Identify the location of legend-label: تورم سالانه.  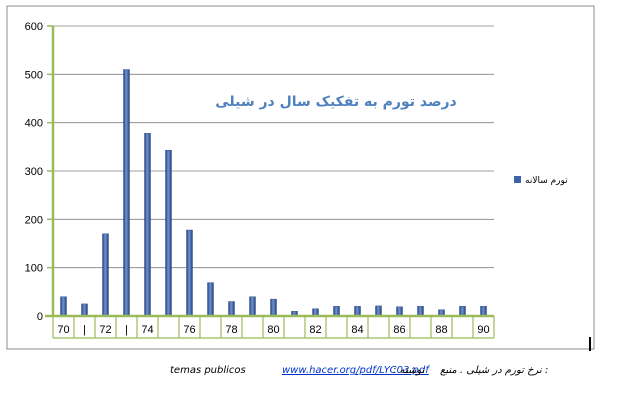
(546, 181).